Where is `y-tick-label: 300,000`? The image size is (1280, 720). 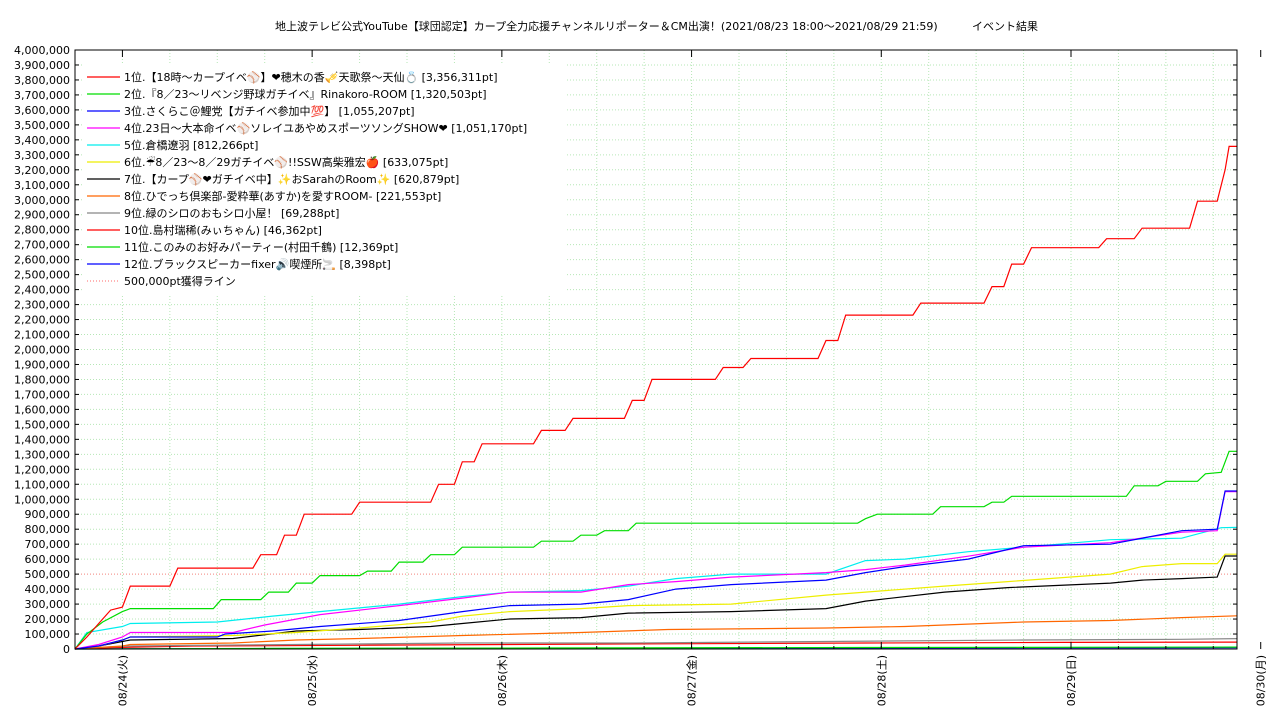
y-tick-label: 300,000 is located at coordinates (48, 604).